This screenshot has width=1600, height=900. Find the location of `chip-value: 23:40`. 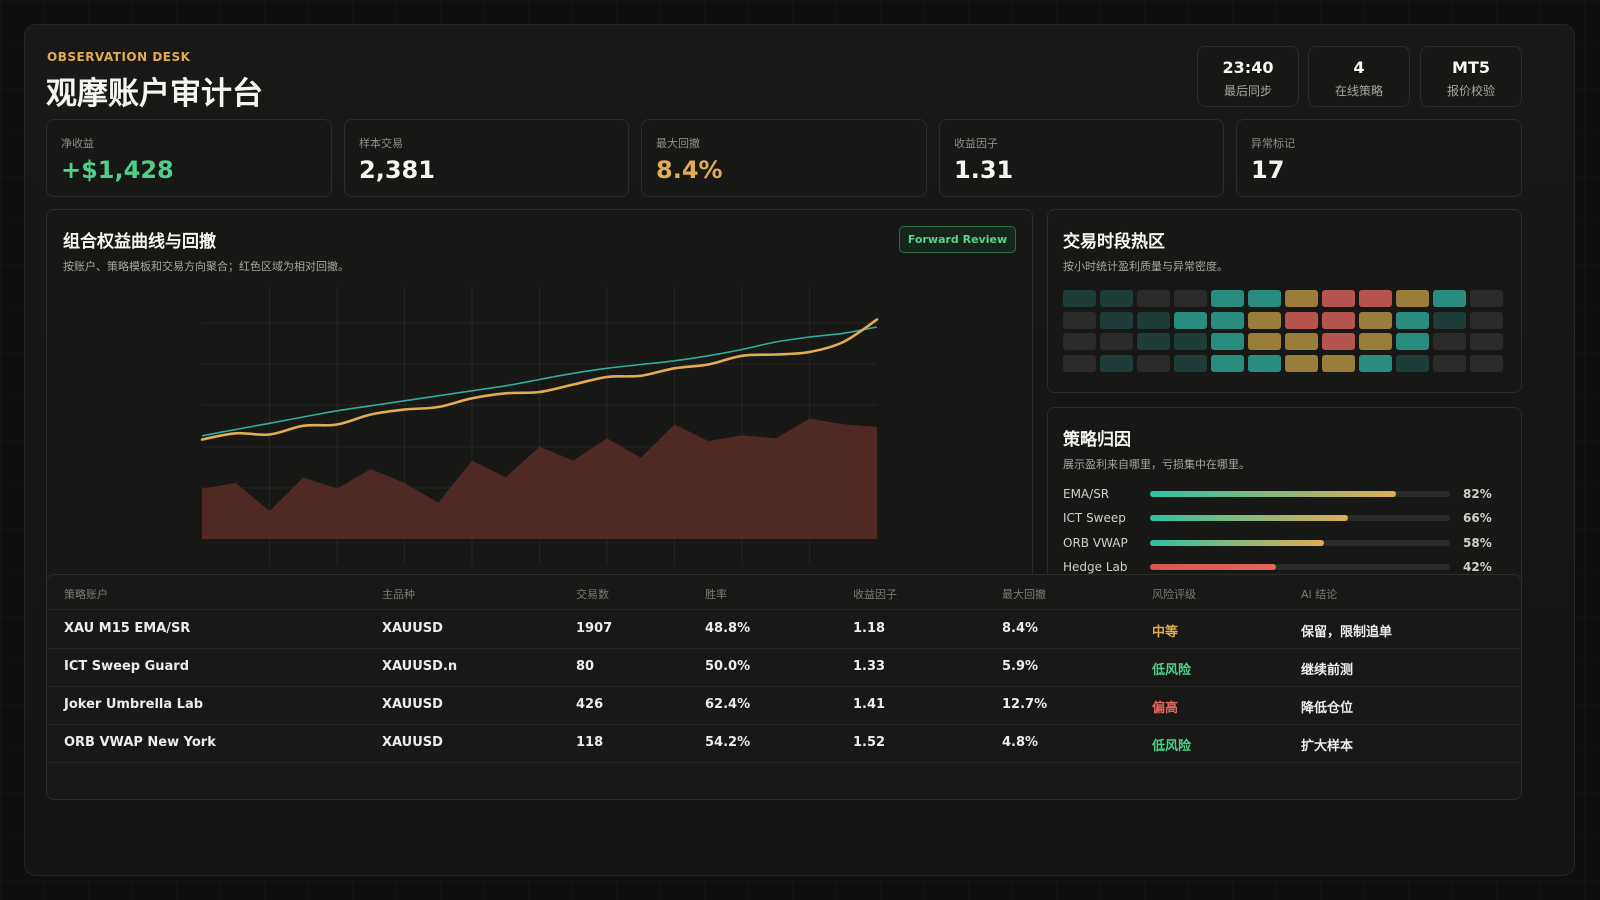

chip-value: 23:40 is located at coordinates (1248, 67).